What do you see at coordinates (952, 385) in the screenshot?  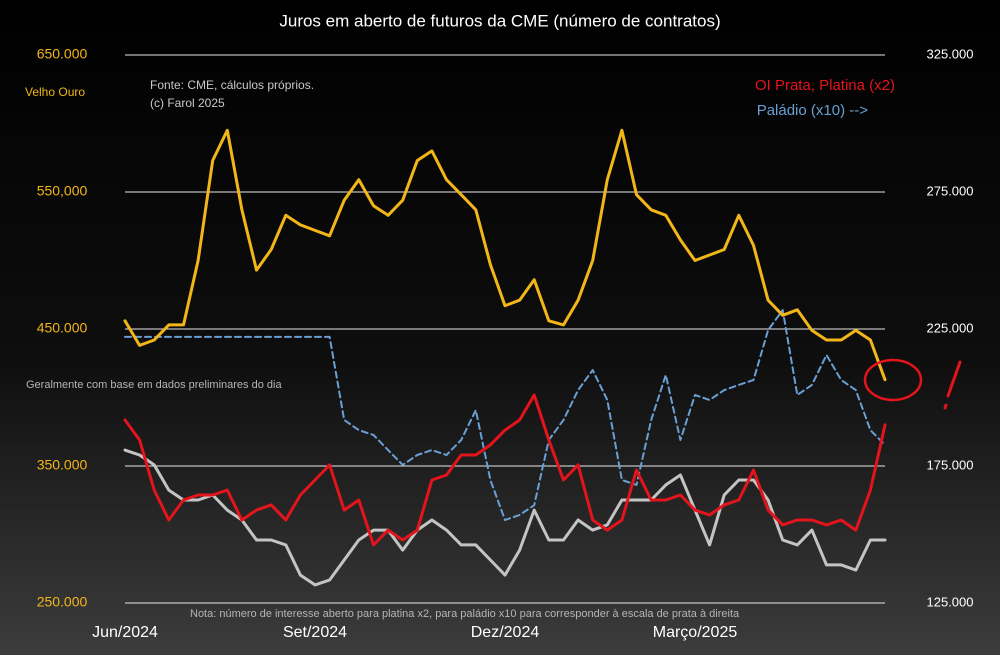 I see `exclamation-mark` at bounding box center [952, 385].